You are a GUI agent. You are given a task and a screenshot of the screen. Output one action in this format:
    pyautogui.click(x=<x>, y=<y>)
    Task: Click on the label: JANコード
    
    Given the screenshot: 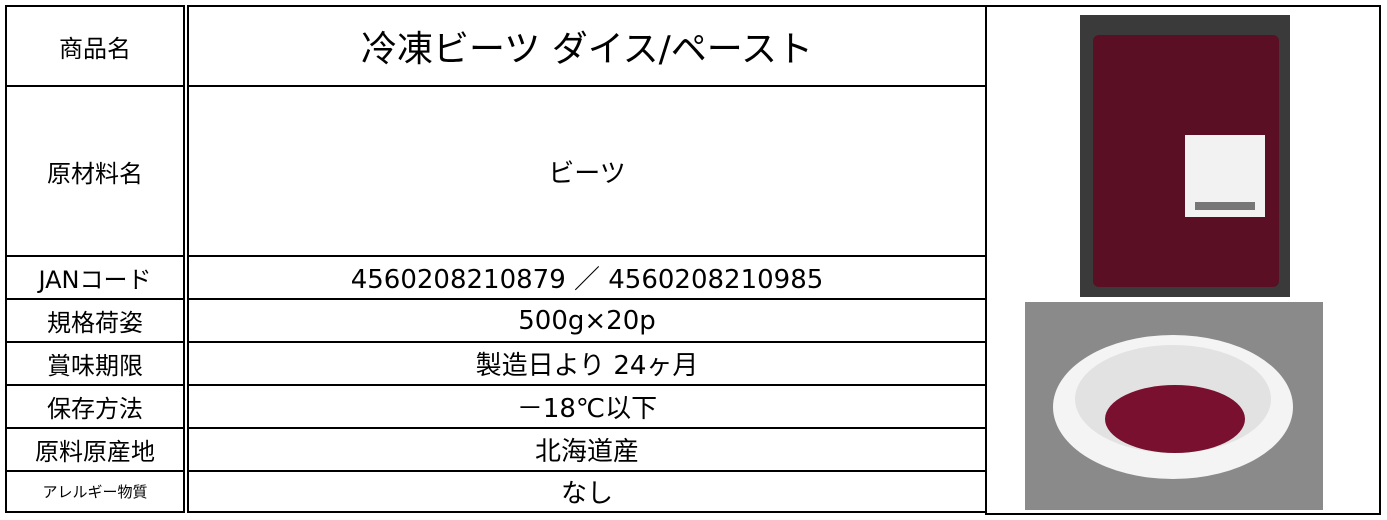 What is the action you would take?
    pyautogui.click(x=97, y=277)
    